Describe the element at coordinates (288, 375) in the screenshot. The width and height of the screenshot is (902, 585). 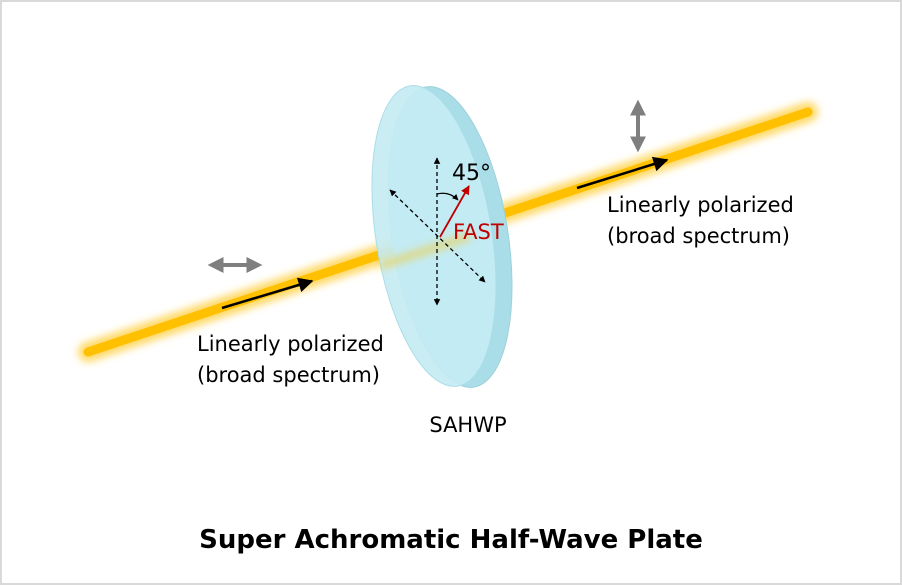
I see `input-label: (broad spectrum)` at that location.